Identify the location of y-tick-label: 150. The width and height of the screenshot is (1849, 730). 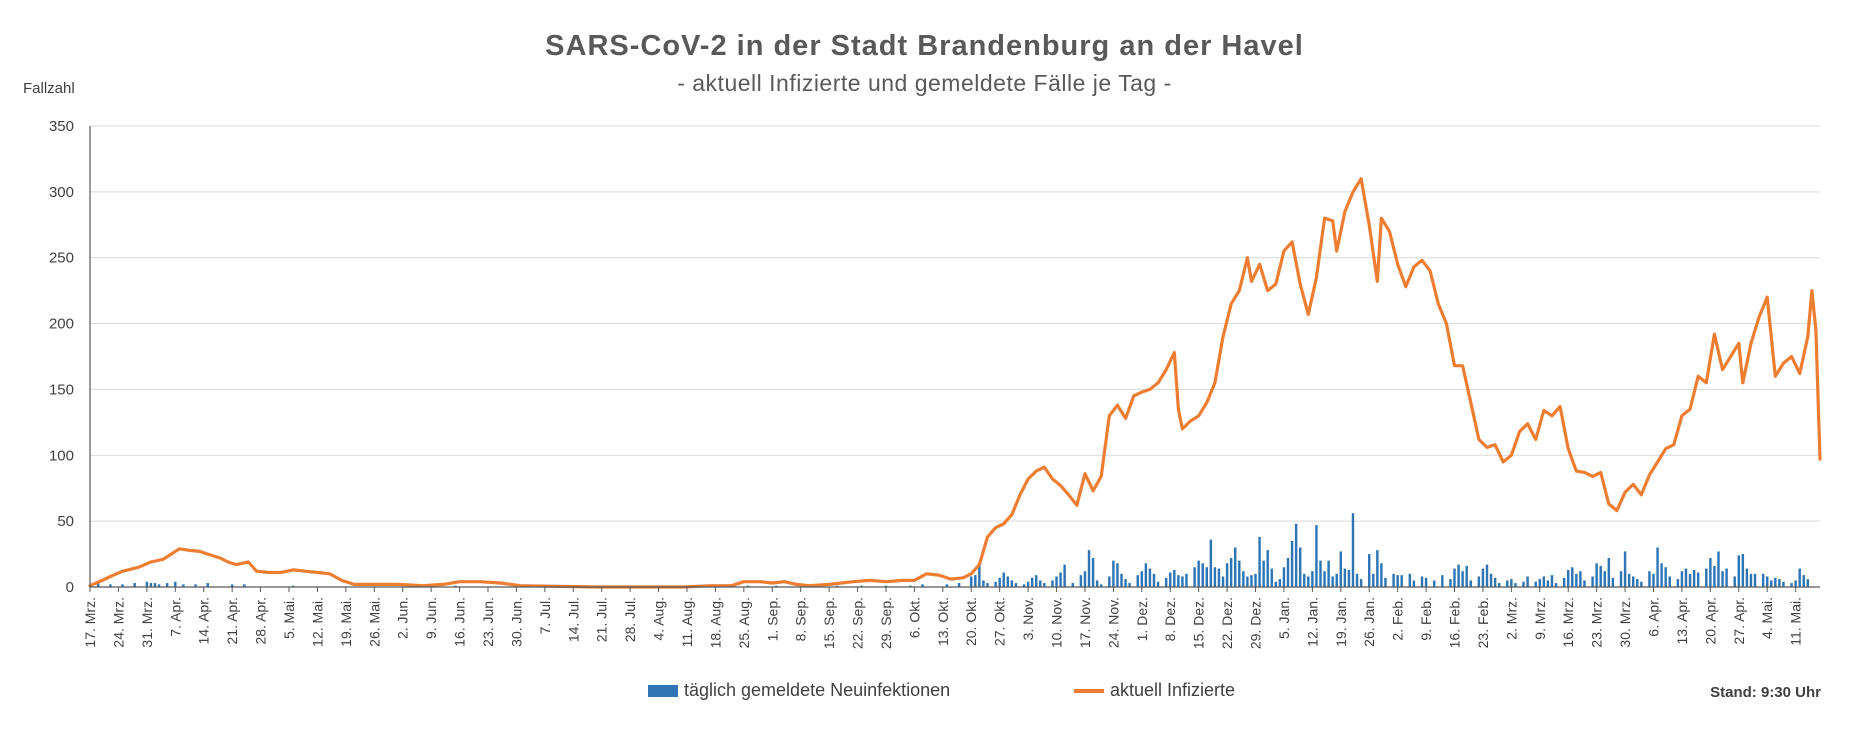
(61, 389).